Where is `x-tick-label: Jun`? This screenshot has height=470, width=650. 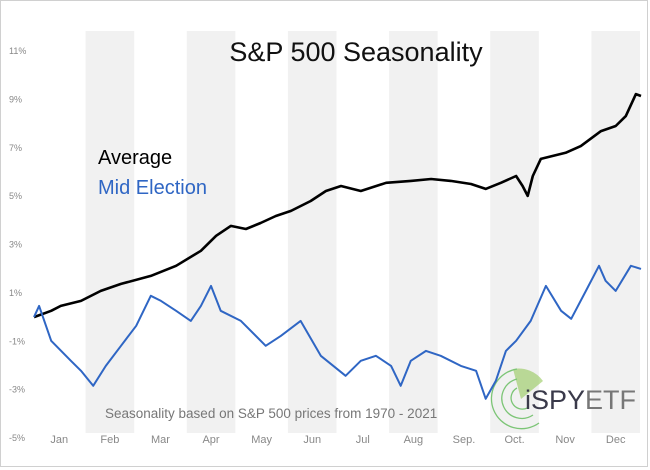 x-tick-label: Jun is located at coordinates (312, 440).